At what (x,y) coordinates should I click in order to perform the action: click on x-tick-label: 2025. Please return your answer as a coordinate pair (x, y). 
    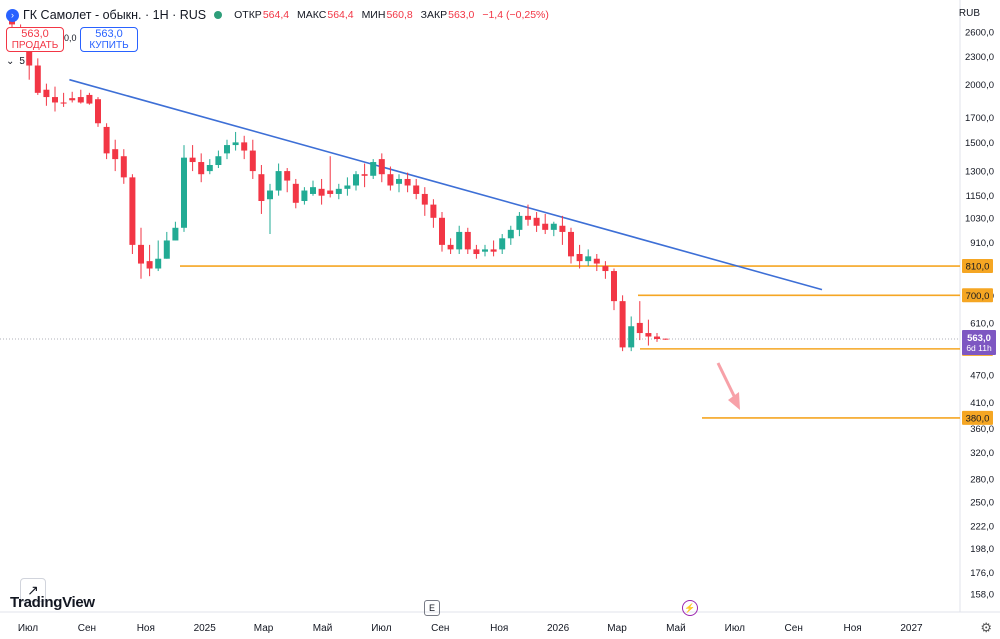
    Looking at the image, I should click on (205, 628).